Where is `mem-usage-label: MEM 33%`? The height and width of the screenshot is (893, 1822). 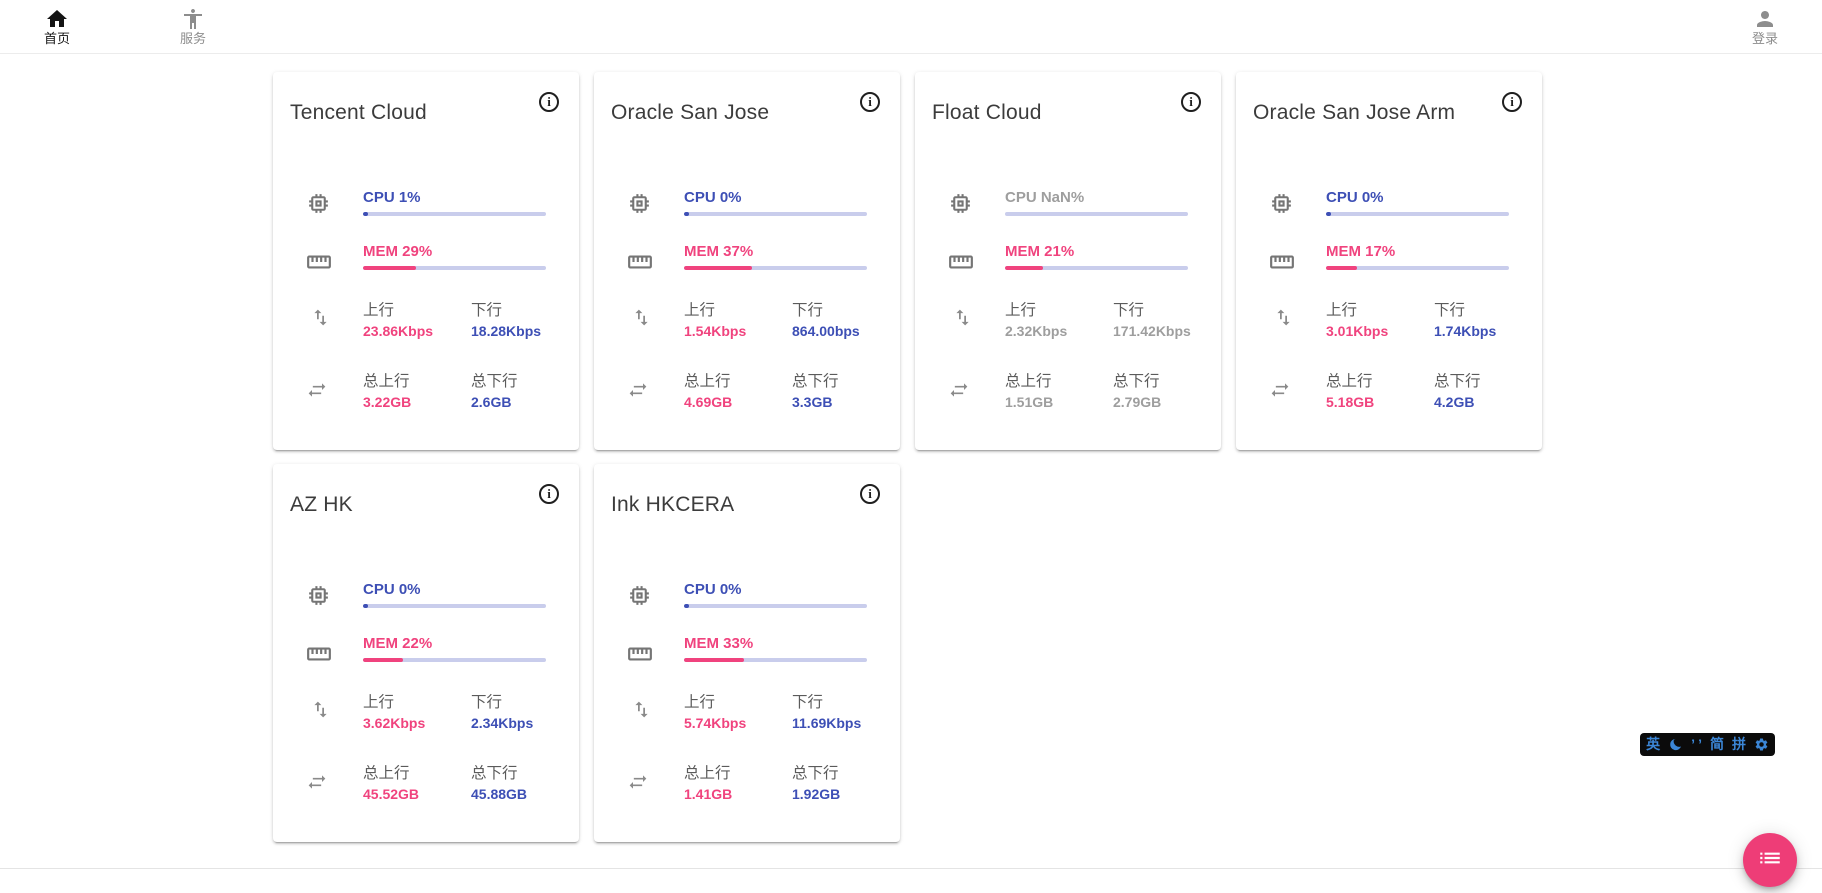
mem-usage-label: MEM 33% is located at coordinates (719, 643).